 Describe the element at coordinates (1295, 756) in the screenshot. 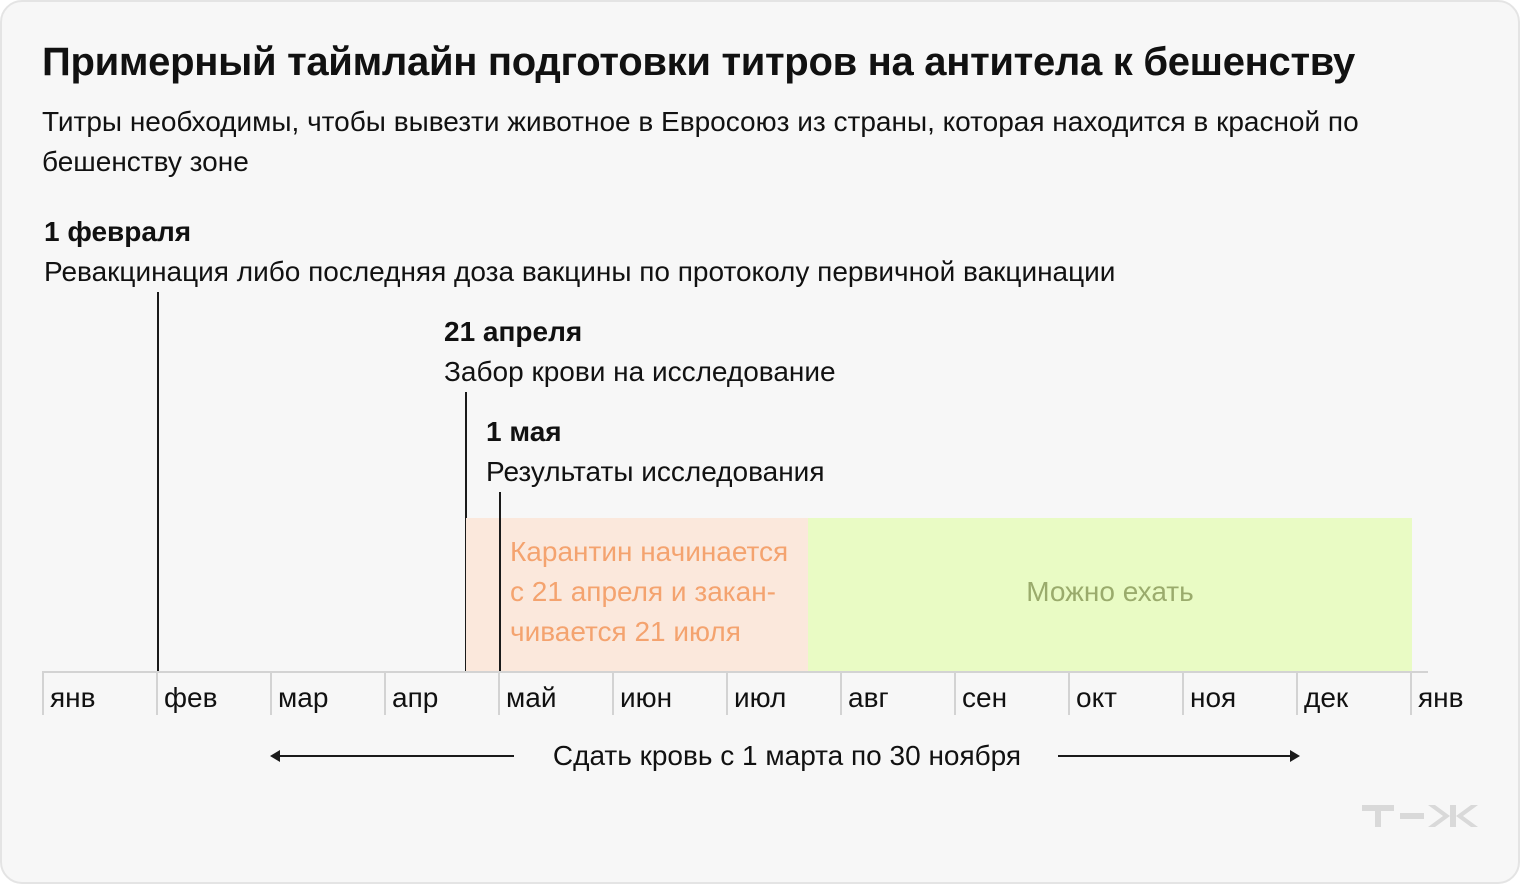

I see `arrow-right-icon` at that location.